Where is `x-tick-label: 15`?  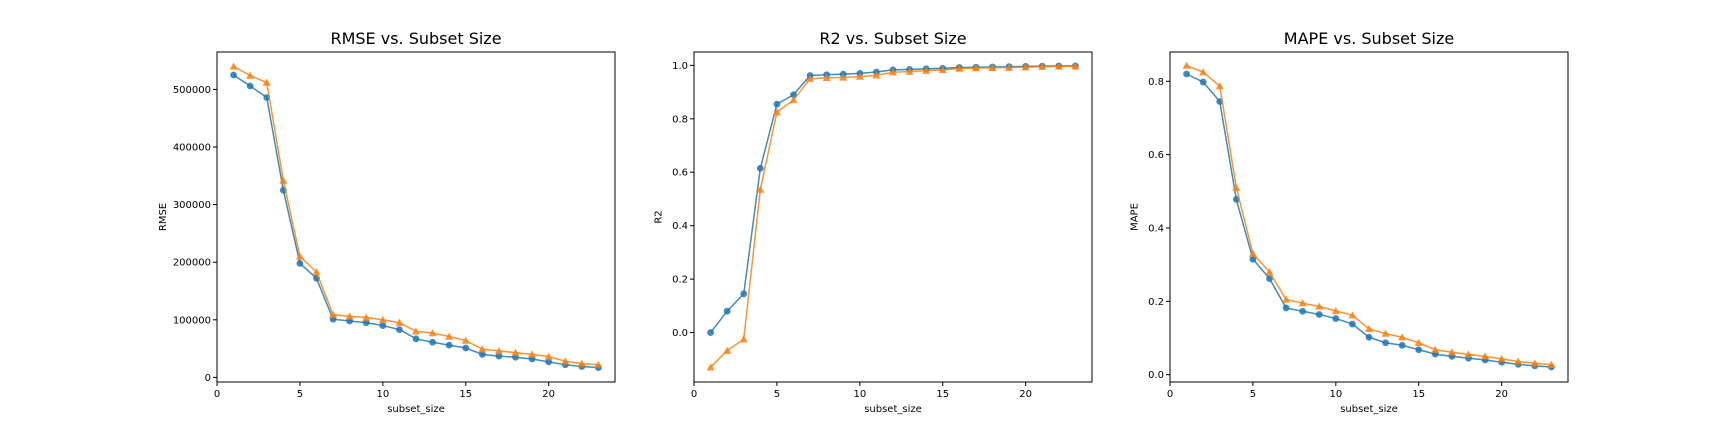
x-tick-label: 15 is located at coordinates (1418, 394).